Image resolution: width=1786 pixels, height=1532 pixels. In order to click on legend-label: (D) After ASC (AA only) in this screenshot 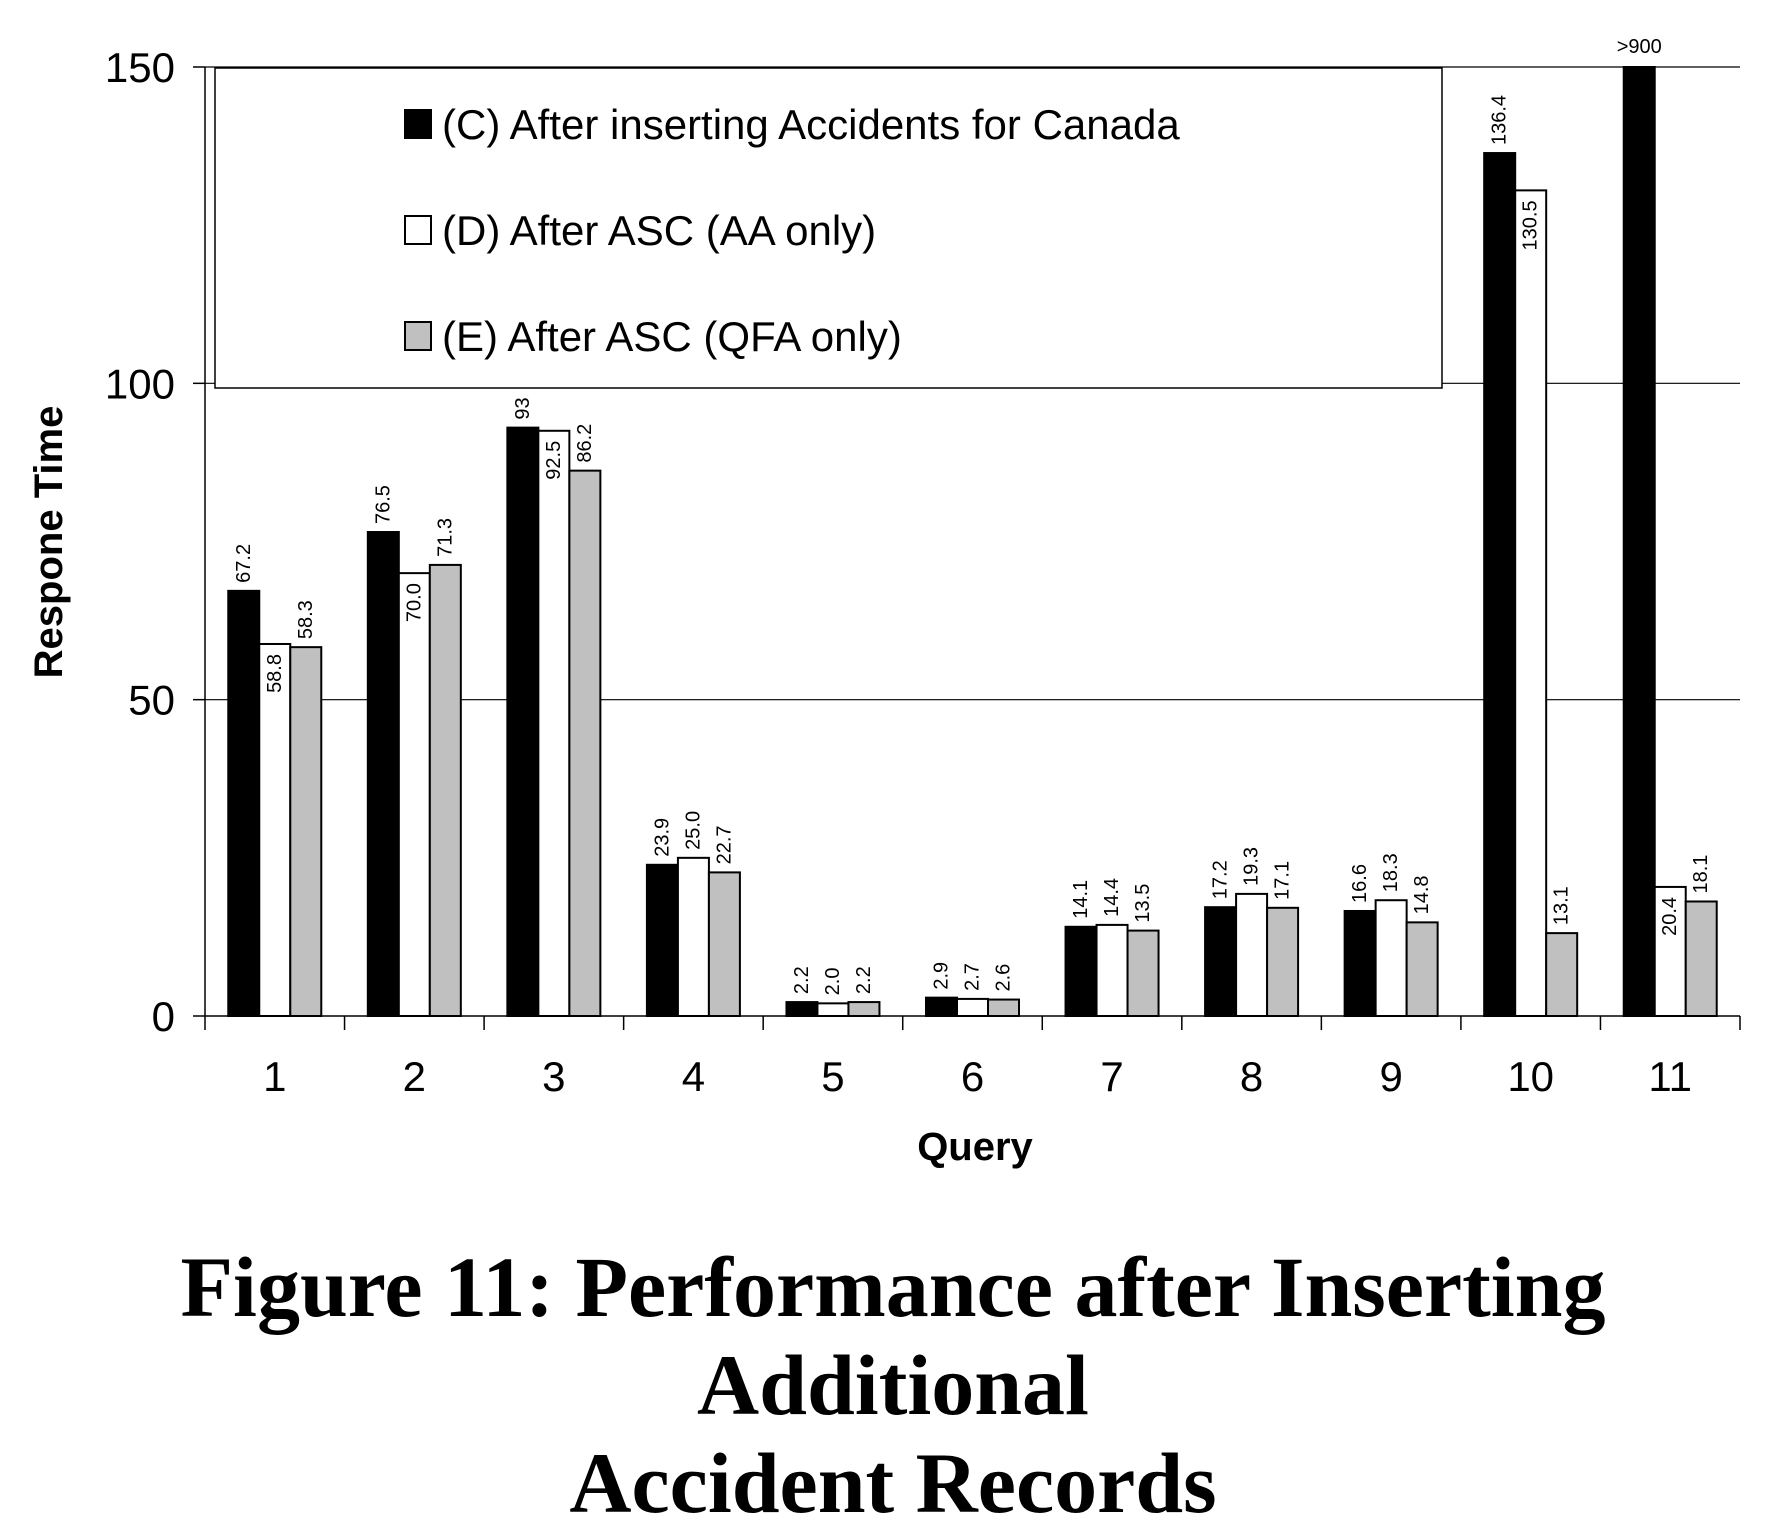, I will do `click(659, 230)`.